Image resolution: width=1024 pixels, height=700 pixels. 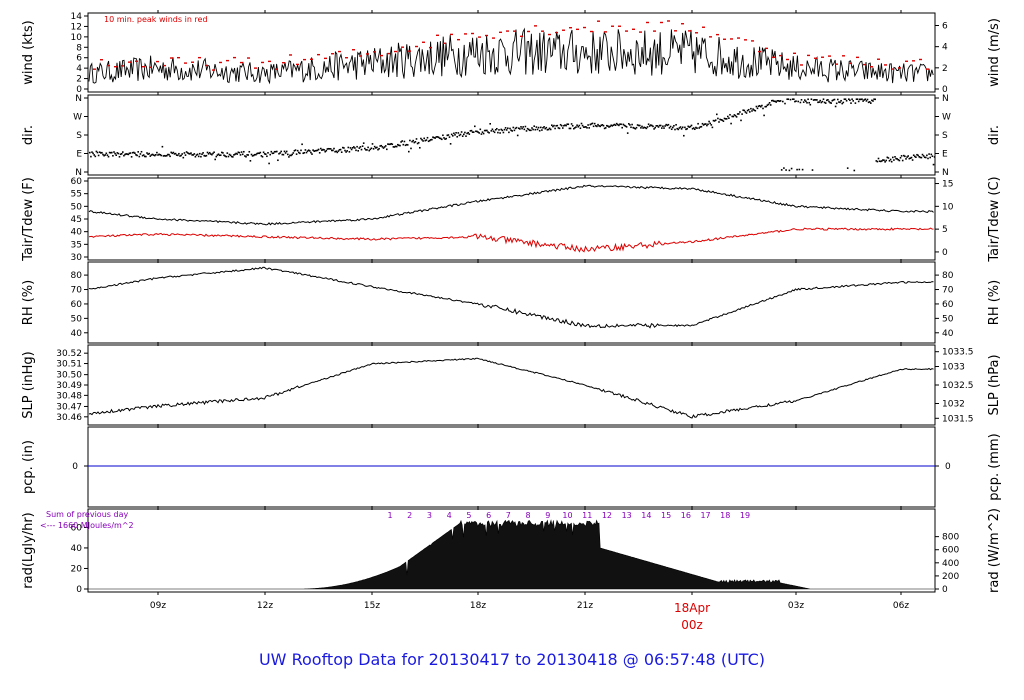 I want to click on y-tick-label-right: 50, so click(x=948, y=319).